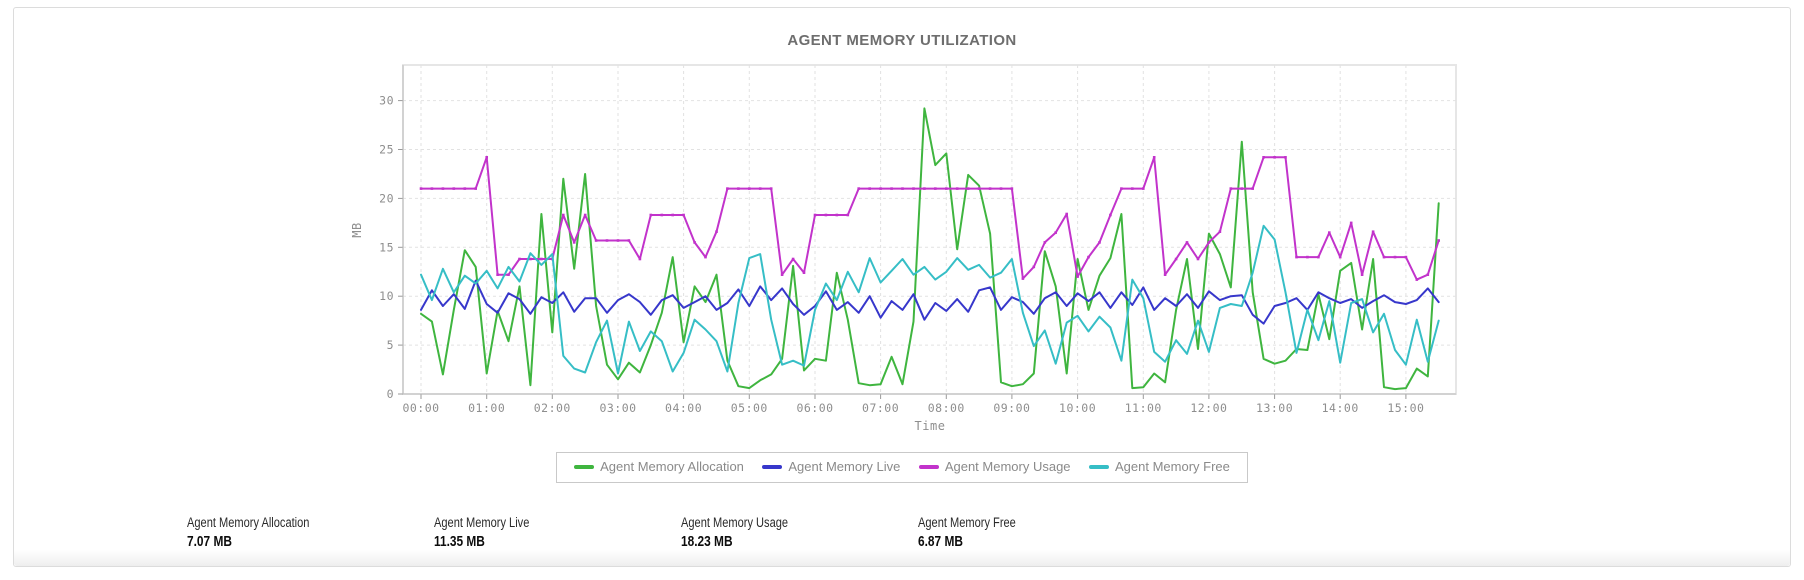 The width and height of the screenshot is (1804, 580). Describe the element at coordinates (683, 408) in the screenshot. I see `x-tick-label: 04:00` at that location.